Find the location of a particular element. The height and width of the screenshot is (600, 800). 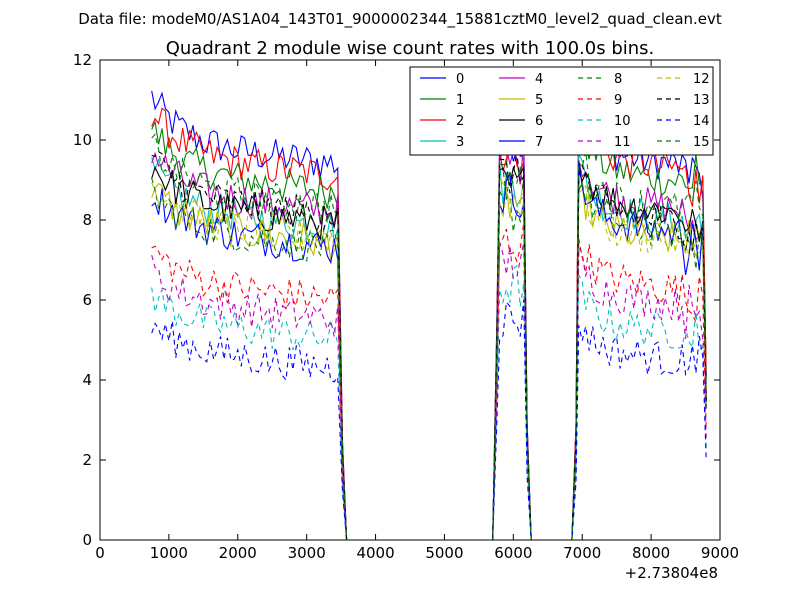

y-tick-label: 0 is located at coordinates (87, 540).